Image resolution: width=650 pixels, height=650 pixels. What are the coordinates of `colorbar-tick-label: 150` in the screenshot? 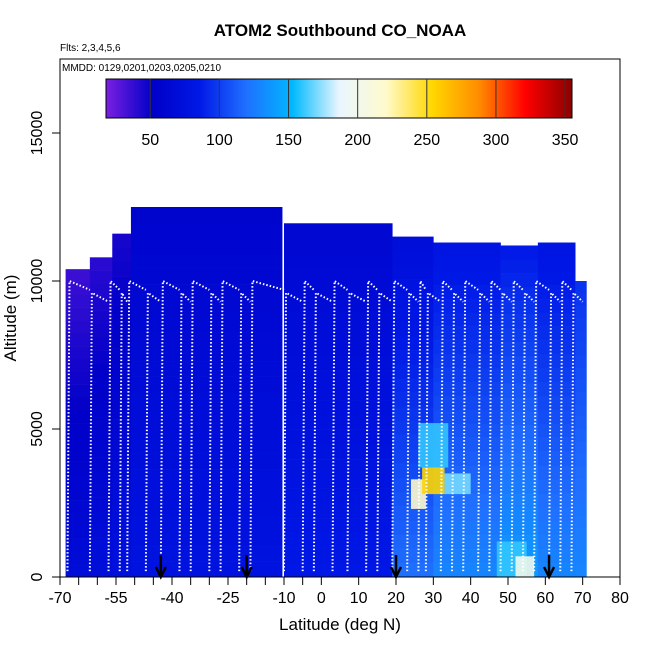 It's located at (288, 140).